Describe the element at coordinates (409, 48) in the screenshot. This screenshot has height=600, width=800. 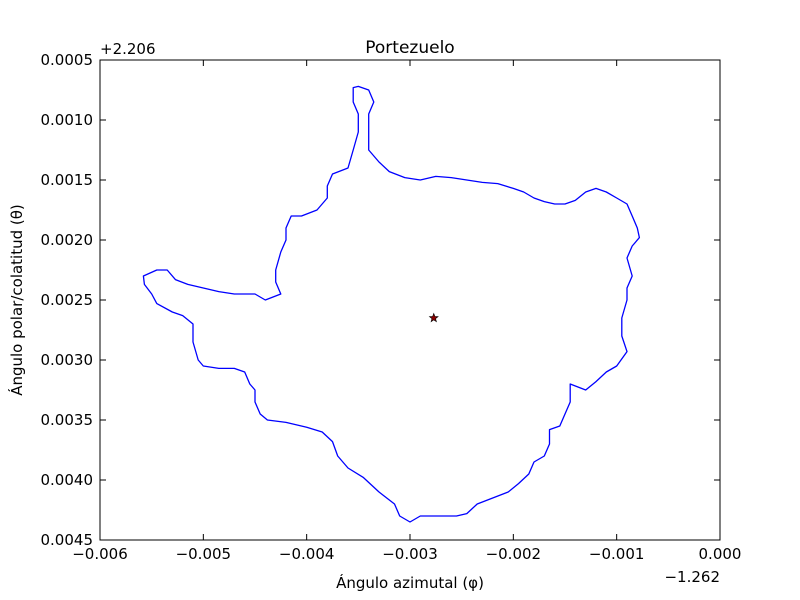
I see `chart-title: Portezuelo` at that location.